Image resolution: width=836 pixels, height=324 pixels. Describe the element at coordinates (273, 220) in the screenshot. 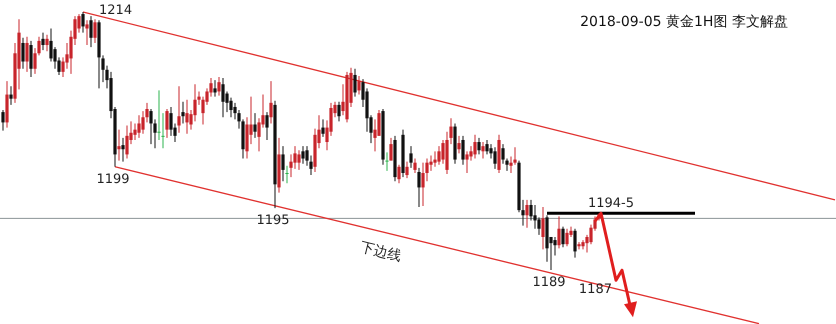

I see `annotation: 1195` at that location.